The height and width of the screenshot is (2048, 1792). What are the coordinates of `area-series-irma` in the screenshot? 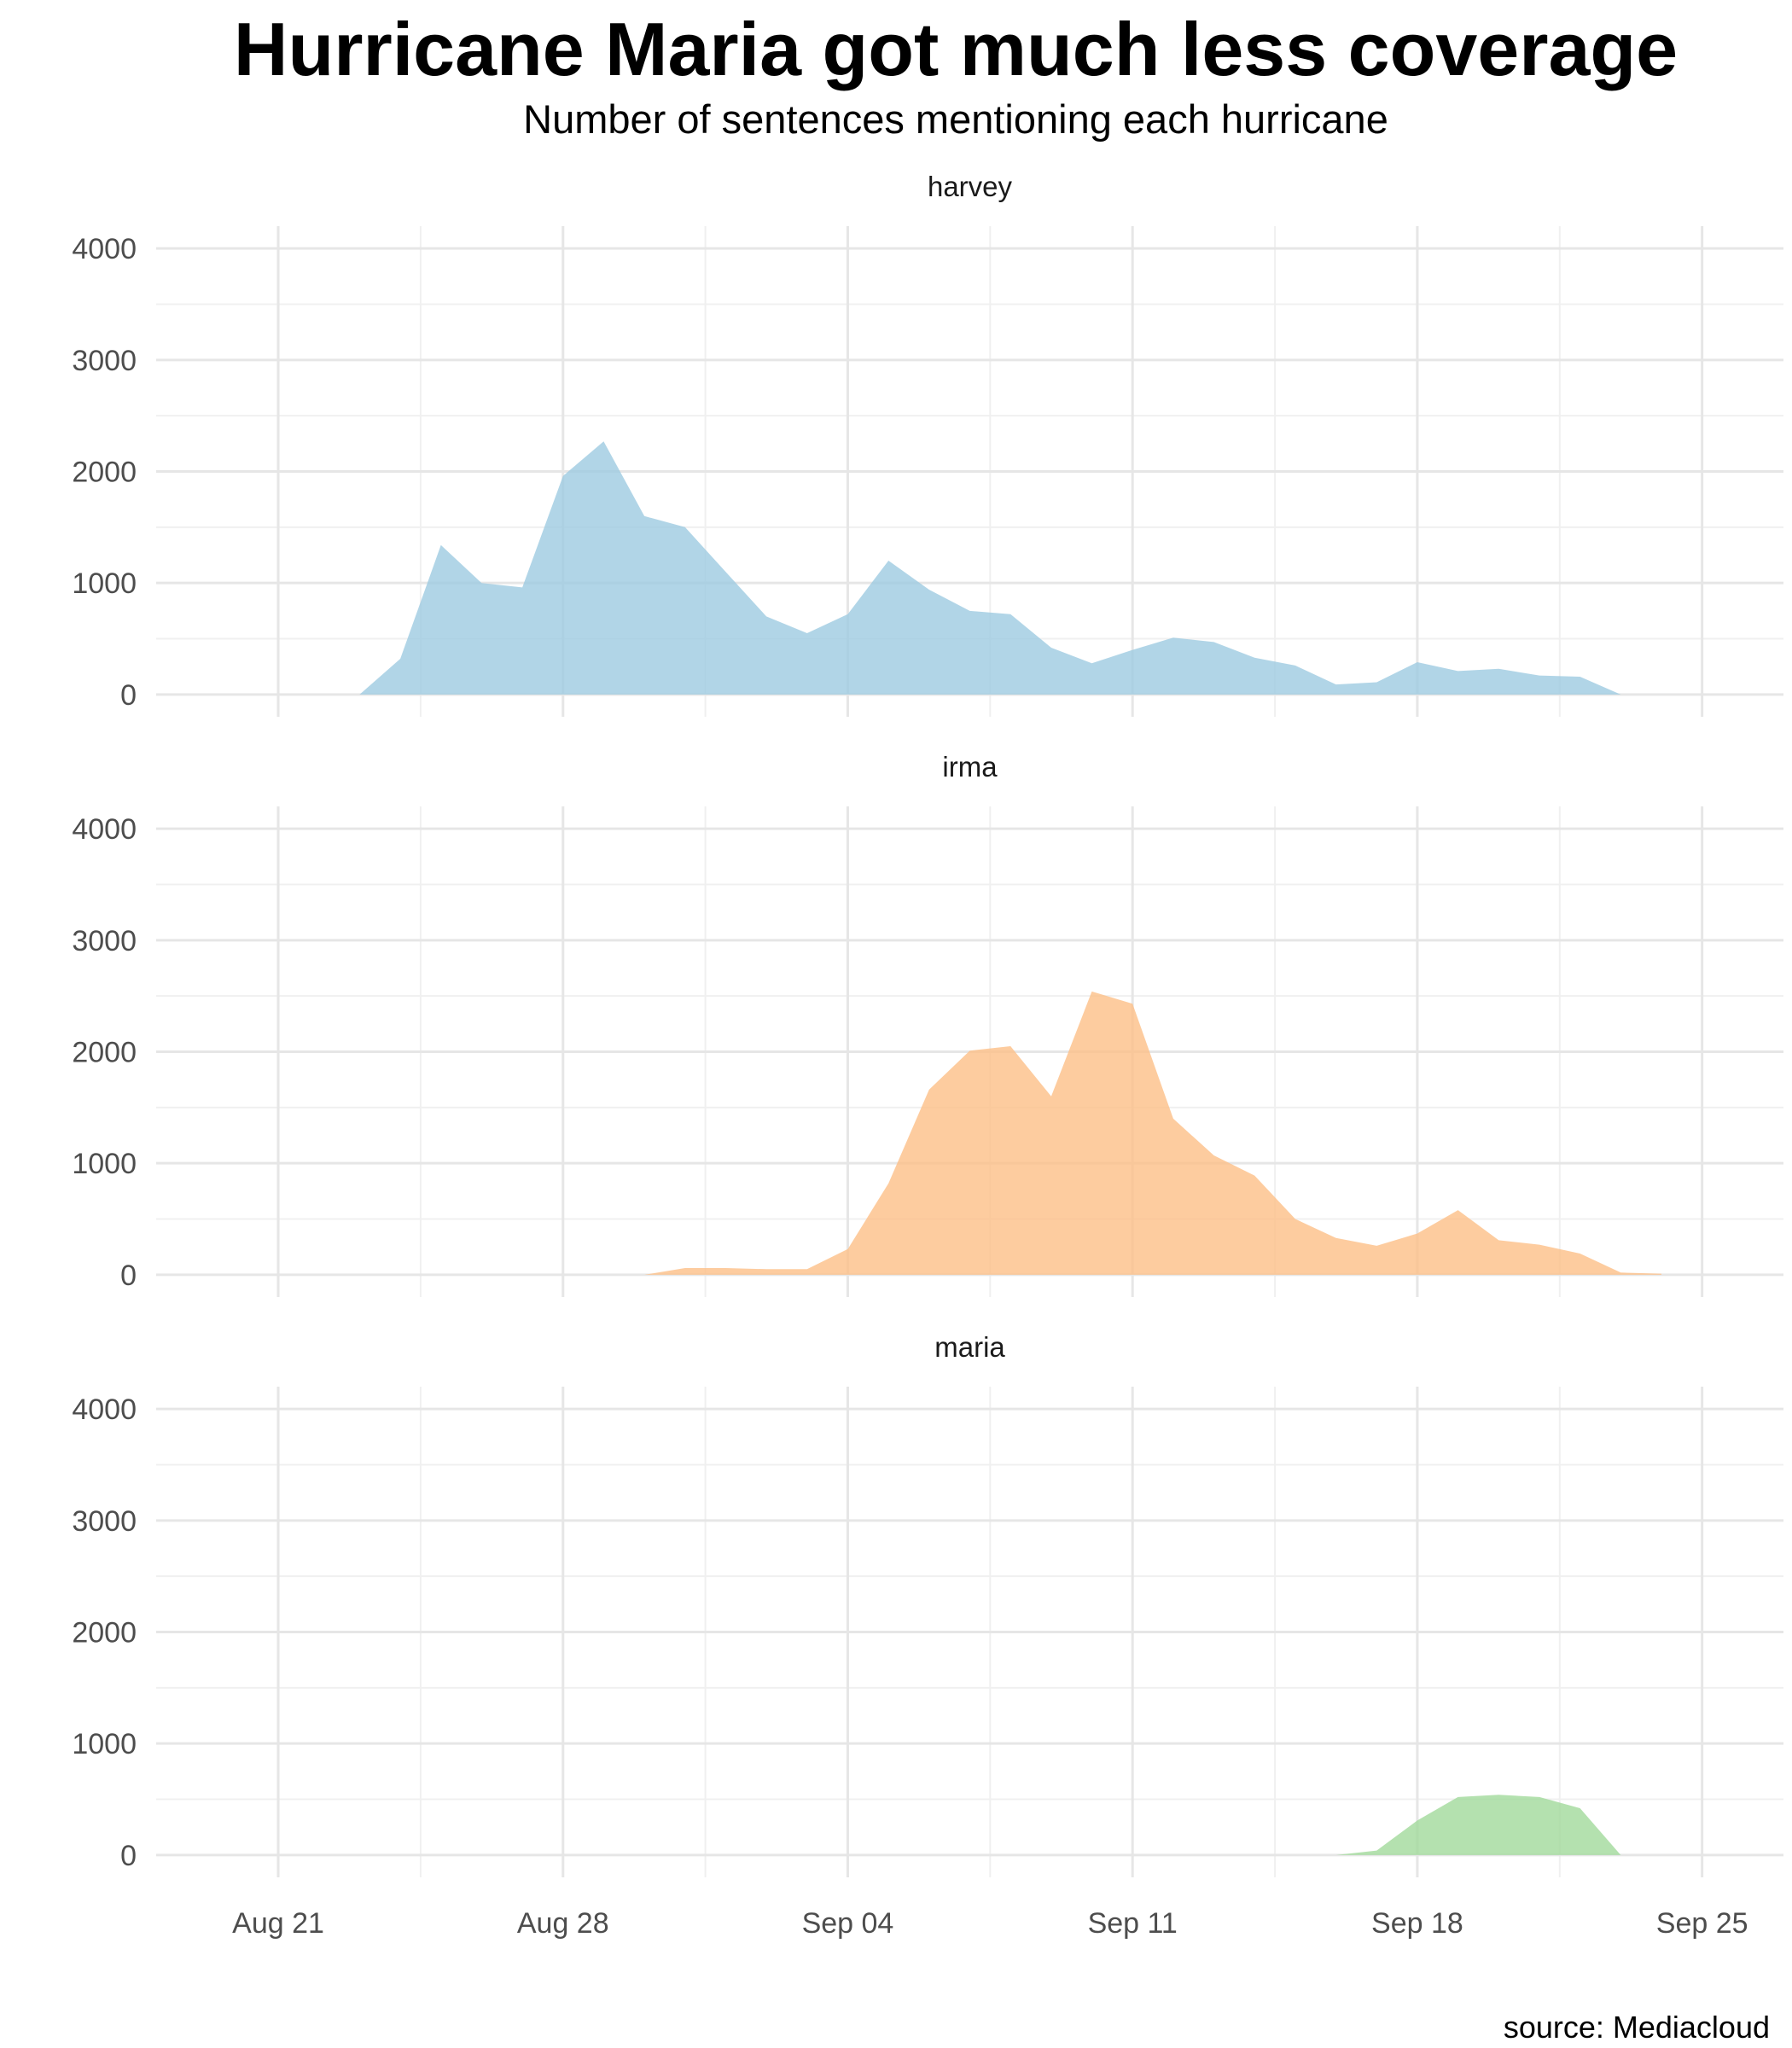 It's located at (1010, 1133).